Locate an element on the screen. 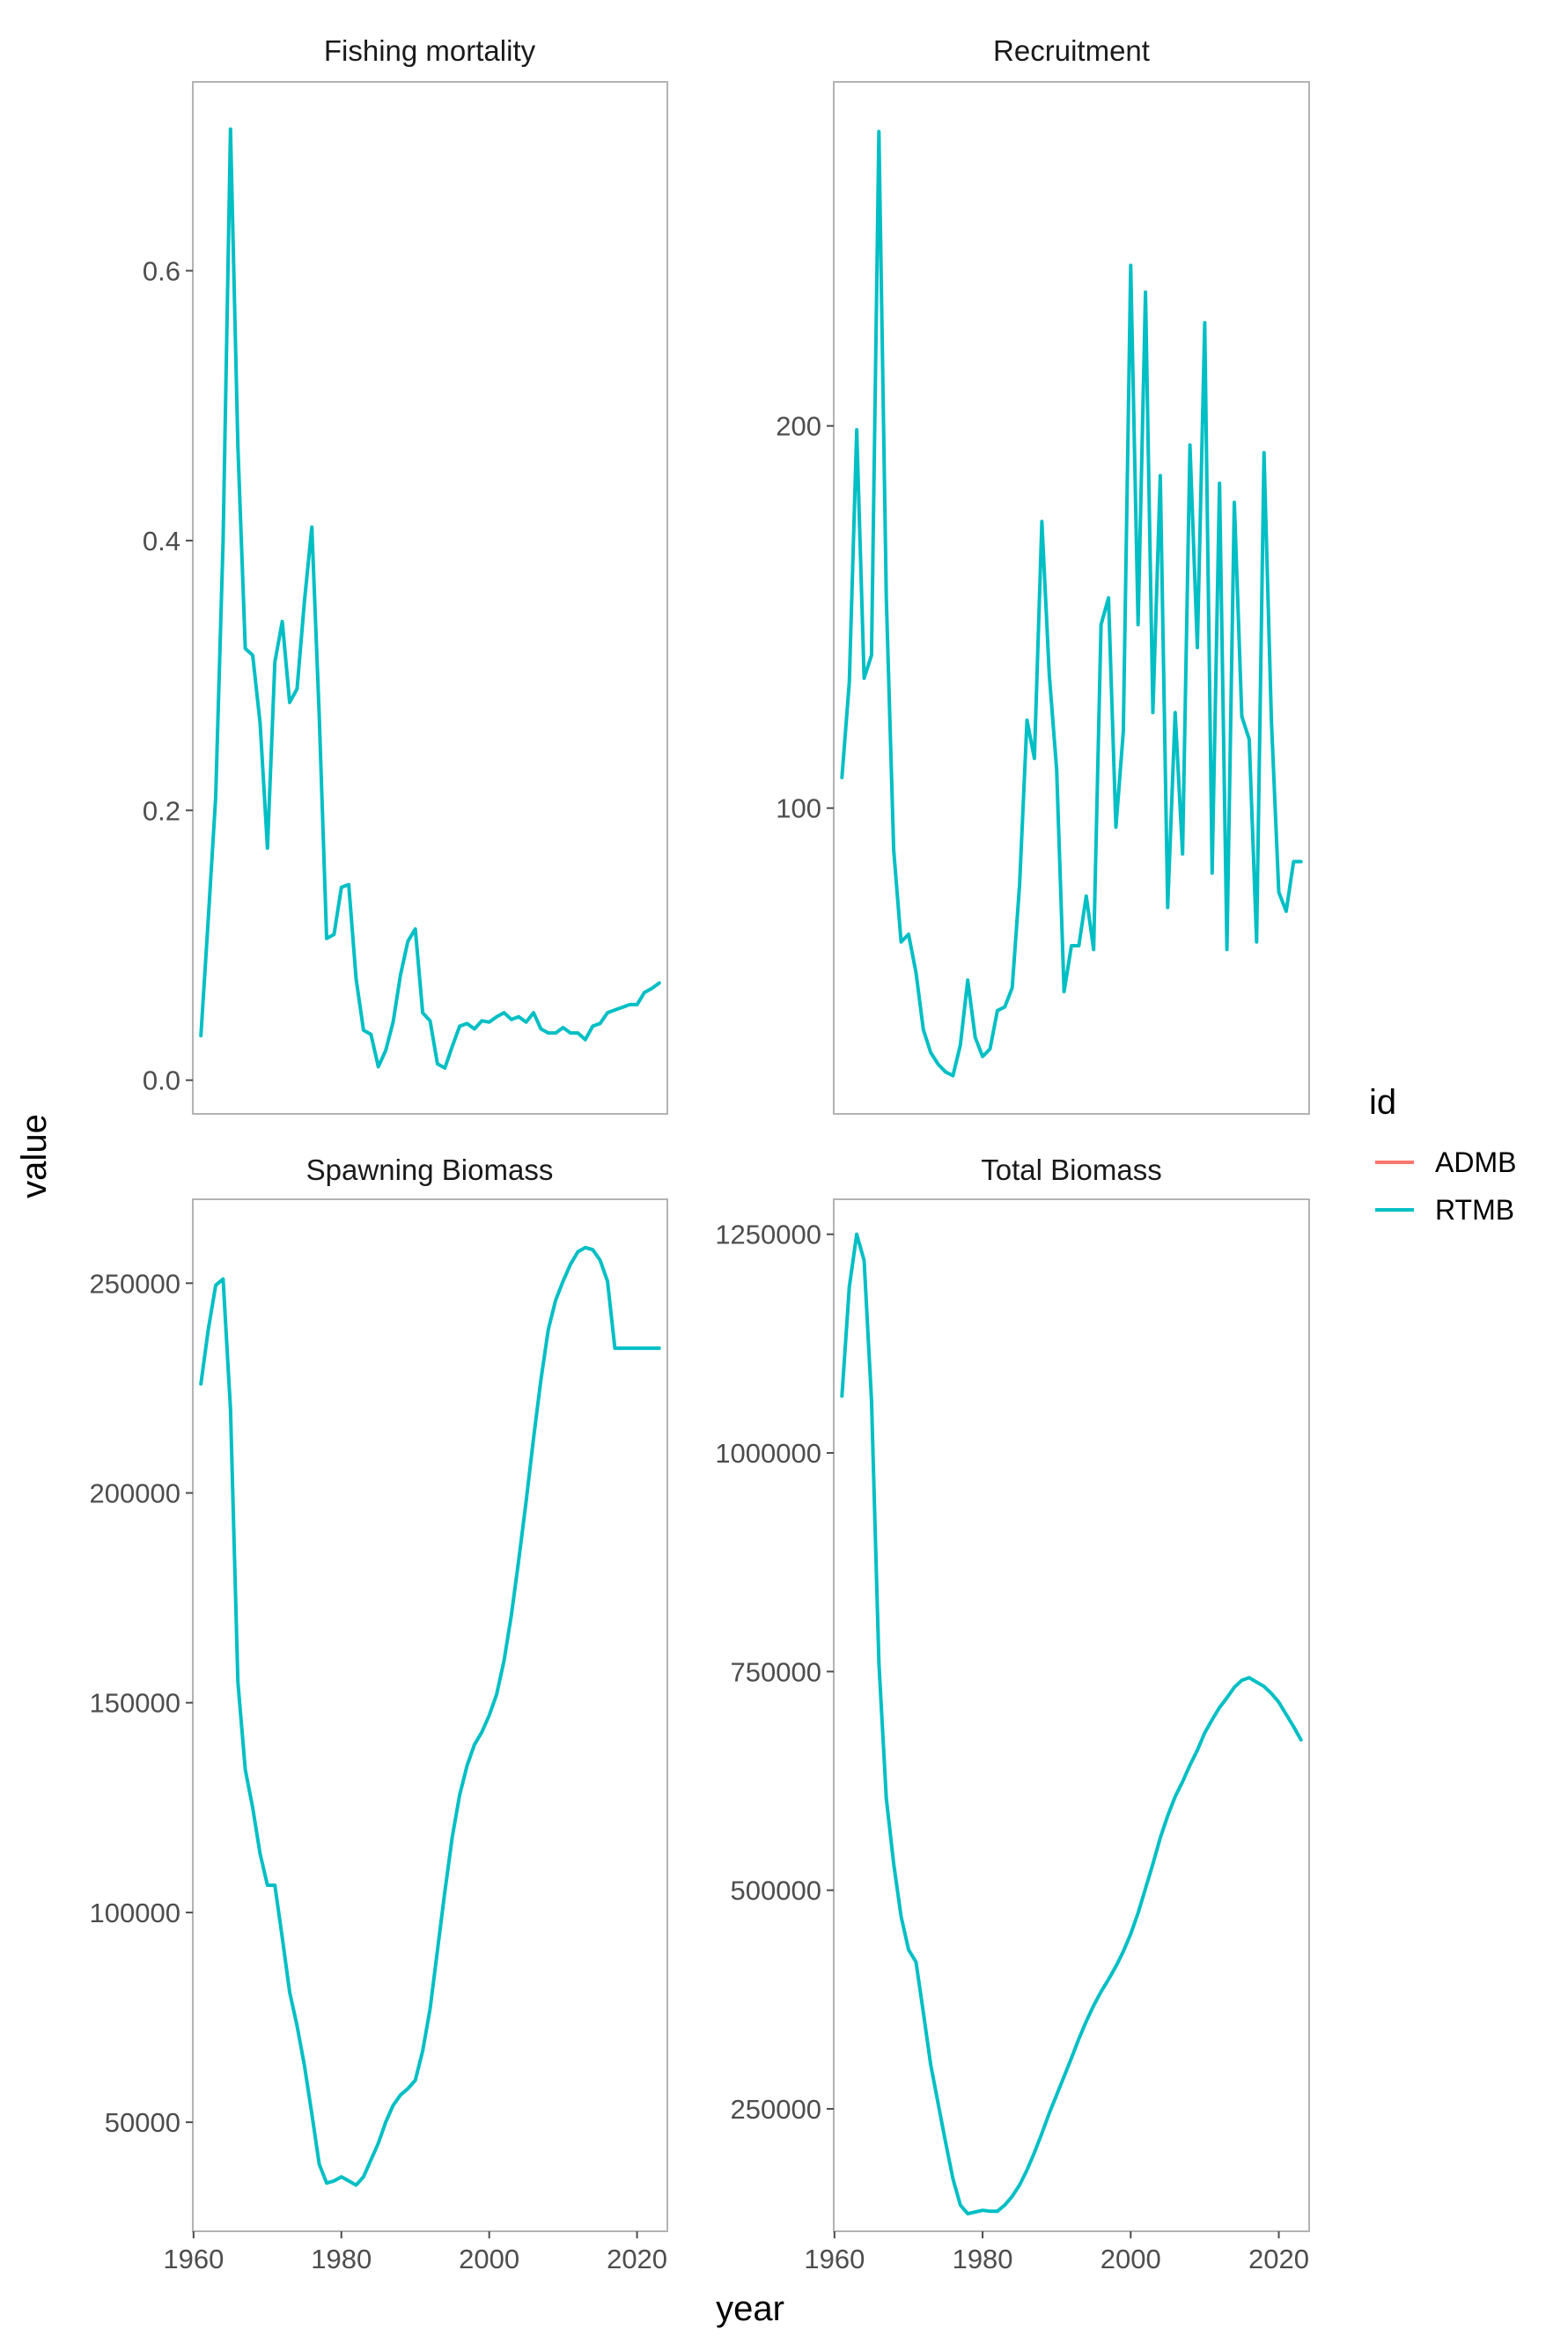 This screenshot has height=2344, width=1568. y-tick-label: 1000000 is located at coordinates (768, 1453).